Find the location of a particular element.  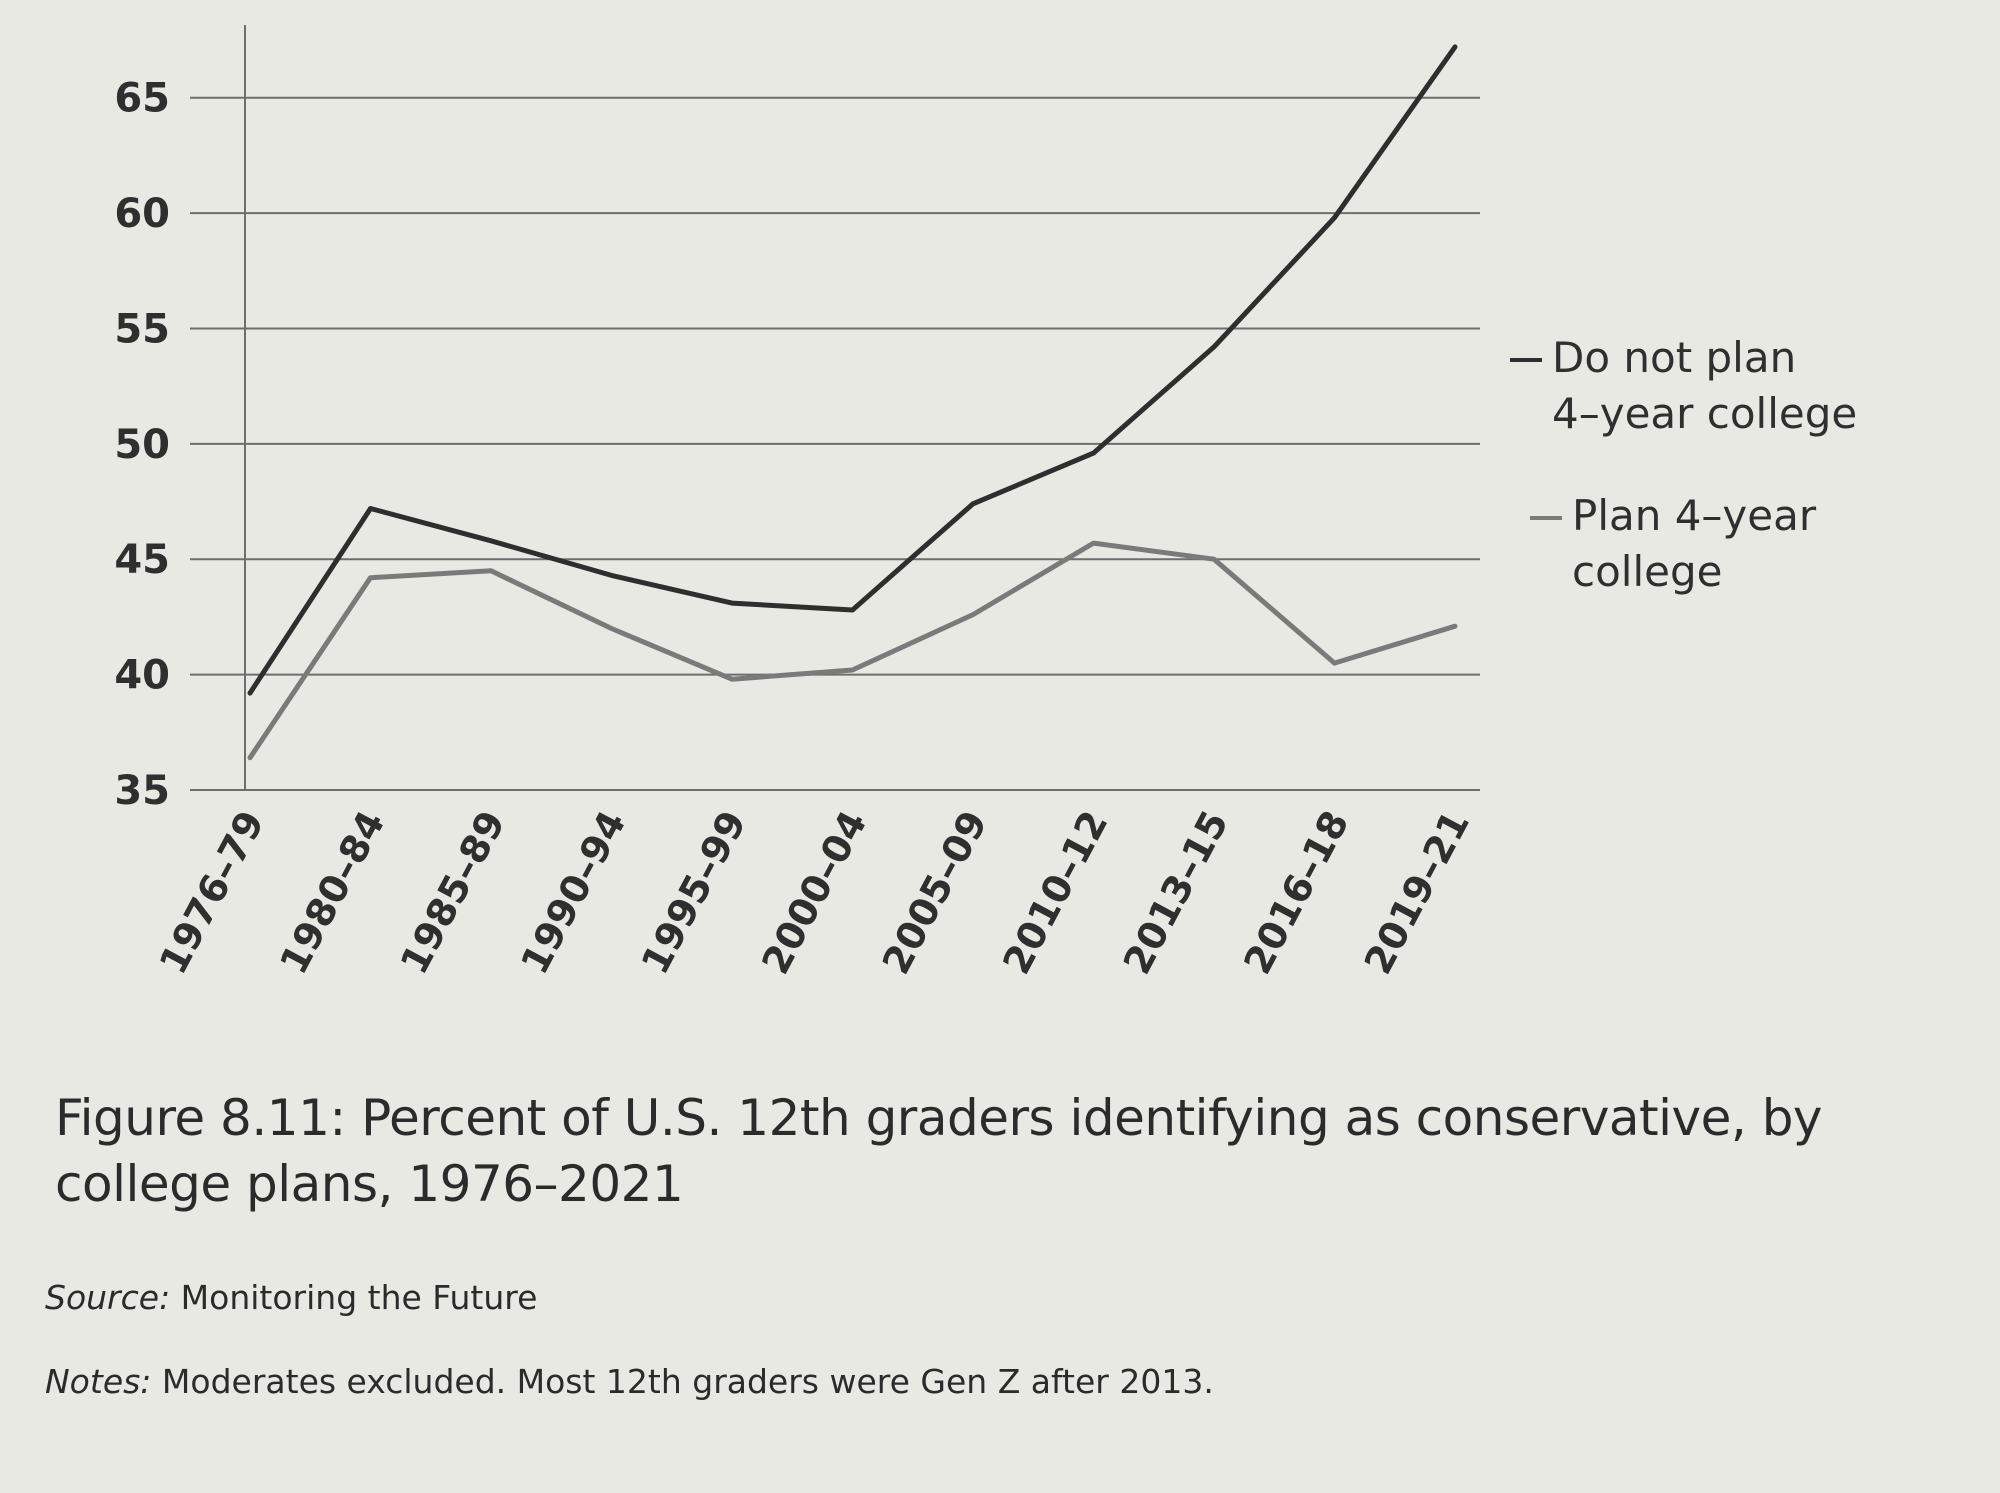

y-tick-label: 50 is located at coordinates (142, 445).